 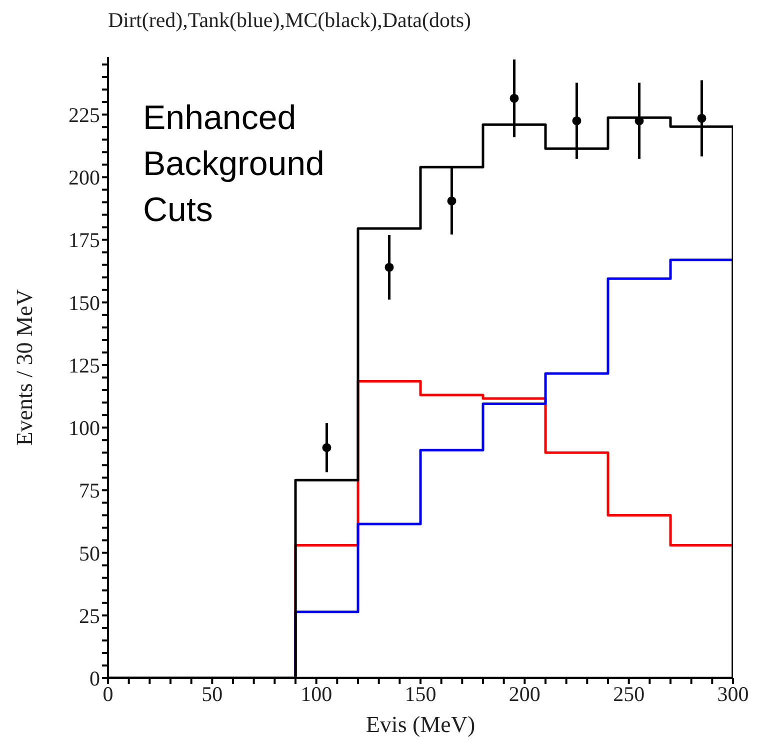 I want to click on y-tick-label: 50, so click(x=89, y=553).